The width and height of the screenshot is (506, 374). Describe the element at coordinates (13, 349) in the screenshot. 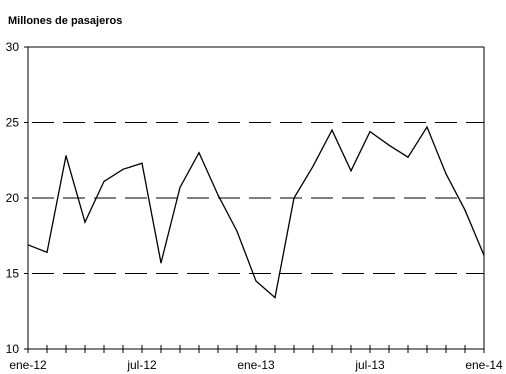

I see `y-tick-label-10: 10` at that location.